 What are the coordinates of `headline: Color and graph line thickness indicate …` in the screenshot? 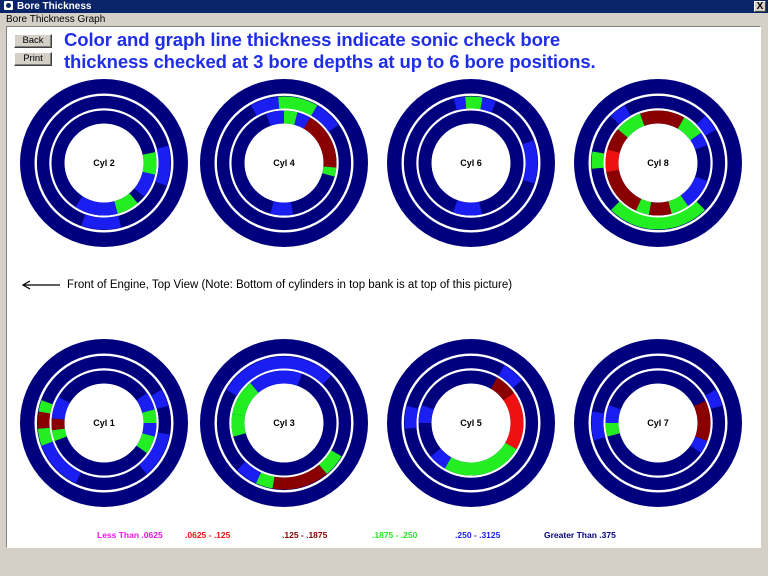 It's located at (409, 51).